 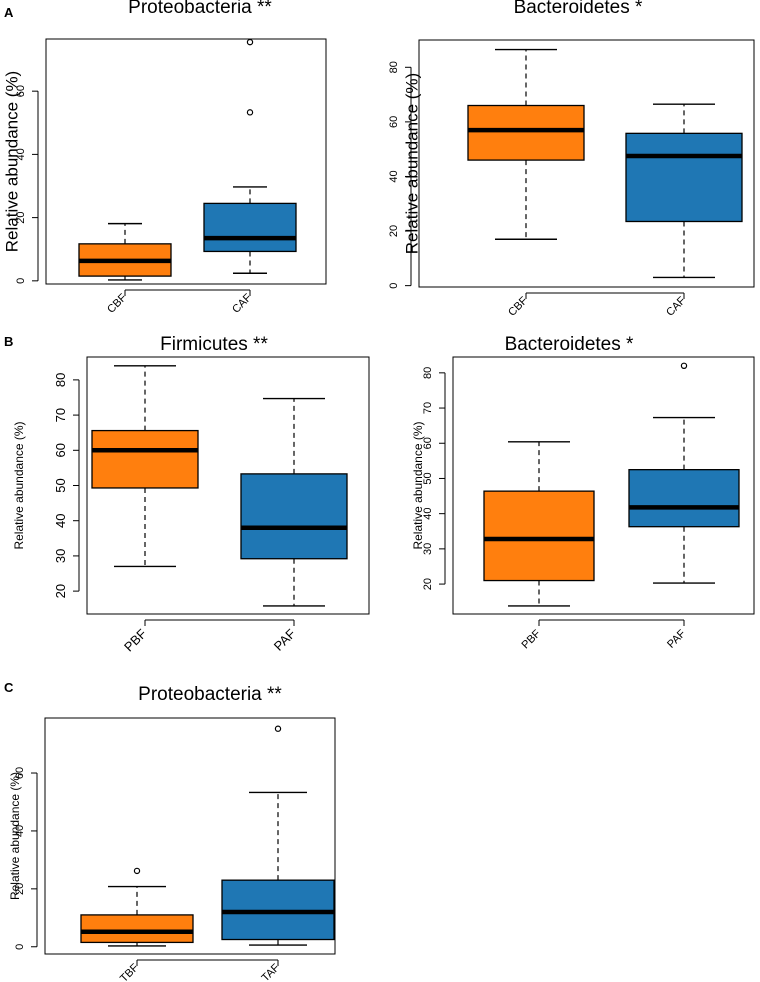 I want to click on x-tick-label: TAF, so click(x=271, y=971).